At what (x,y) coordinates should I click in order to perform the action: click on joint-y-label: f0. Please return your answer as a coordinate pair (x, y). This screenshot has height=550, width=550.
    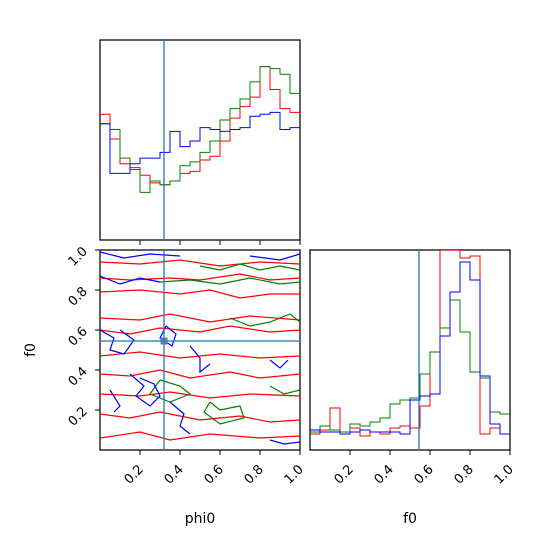
    Looking at the image, I should click on (31, 350).